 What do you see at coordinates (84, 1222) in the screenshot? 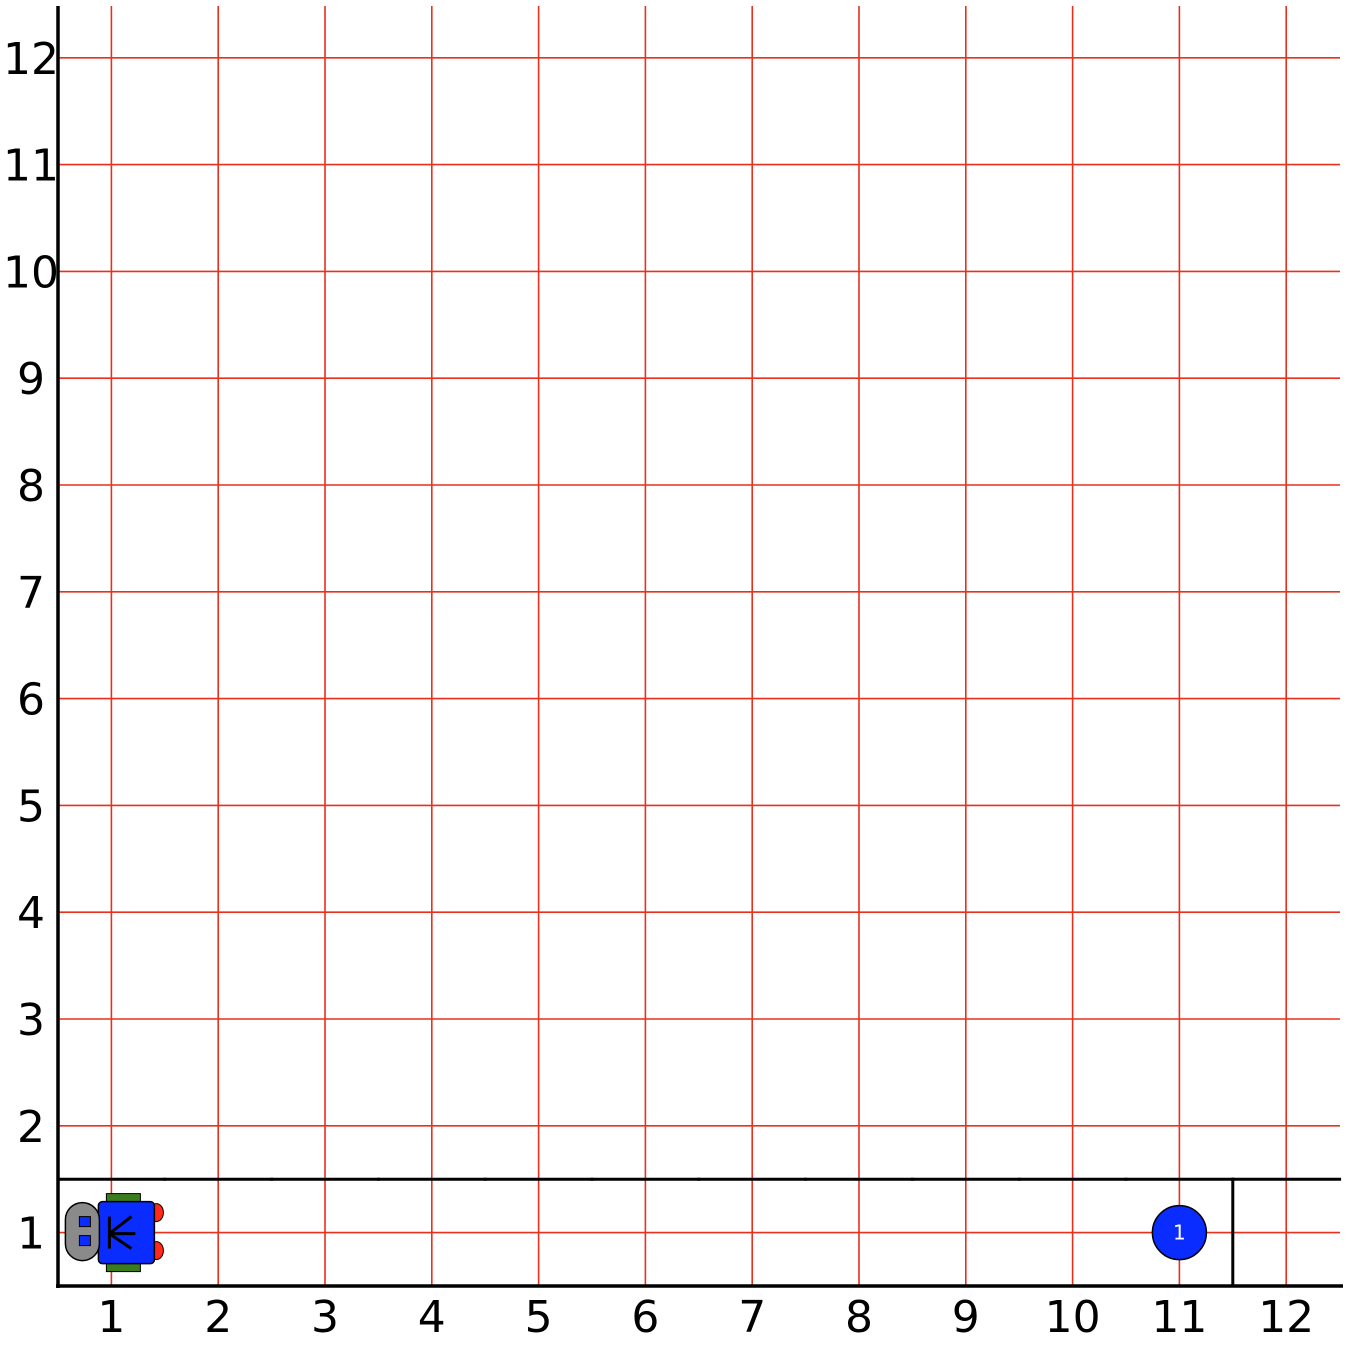
I see `robot-eye-top` at bounding box center [84, 1222].